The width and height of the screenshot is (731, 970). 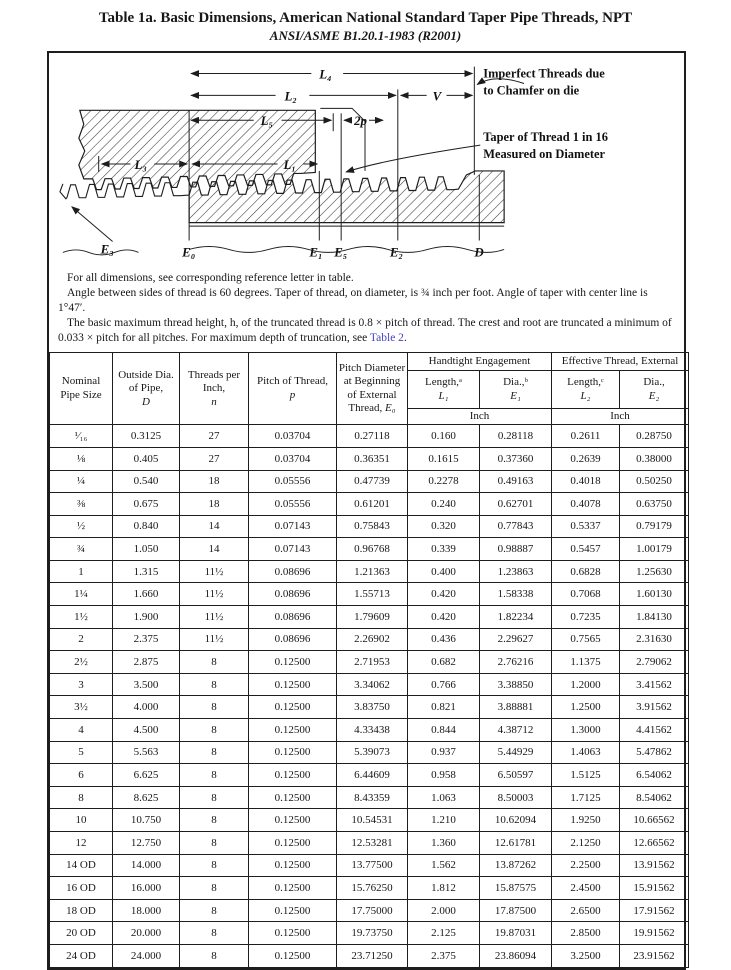 I want to click on cell: 1.4063, so click(x=586, y=752).